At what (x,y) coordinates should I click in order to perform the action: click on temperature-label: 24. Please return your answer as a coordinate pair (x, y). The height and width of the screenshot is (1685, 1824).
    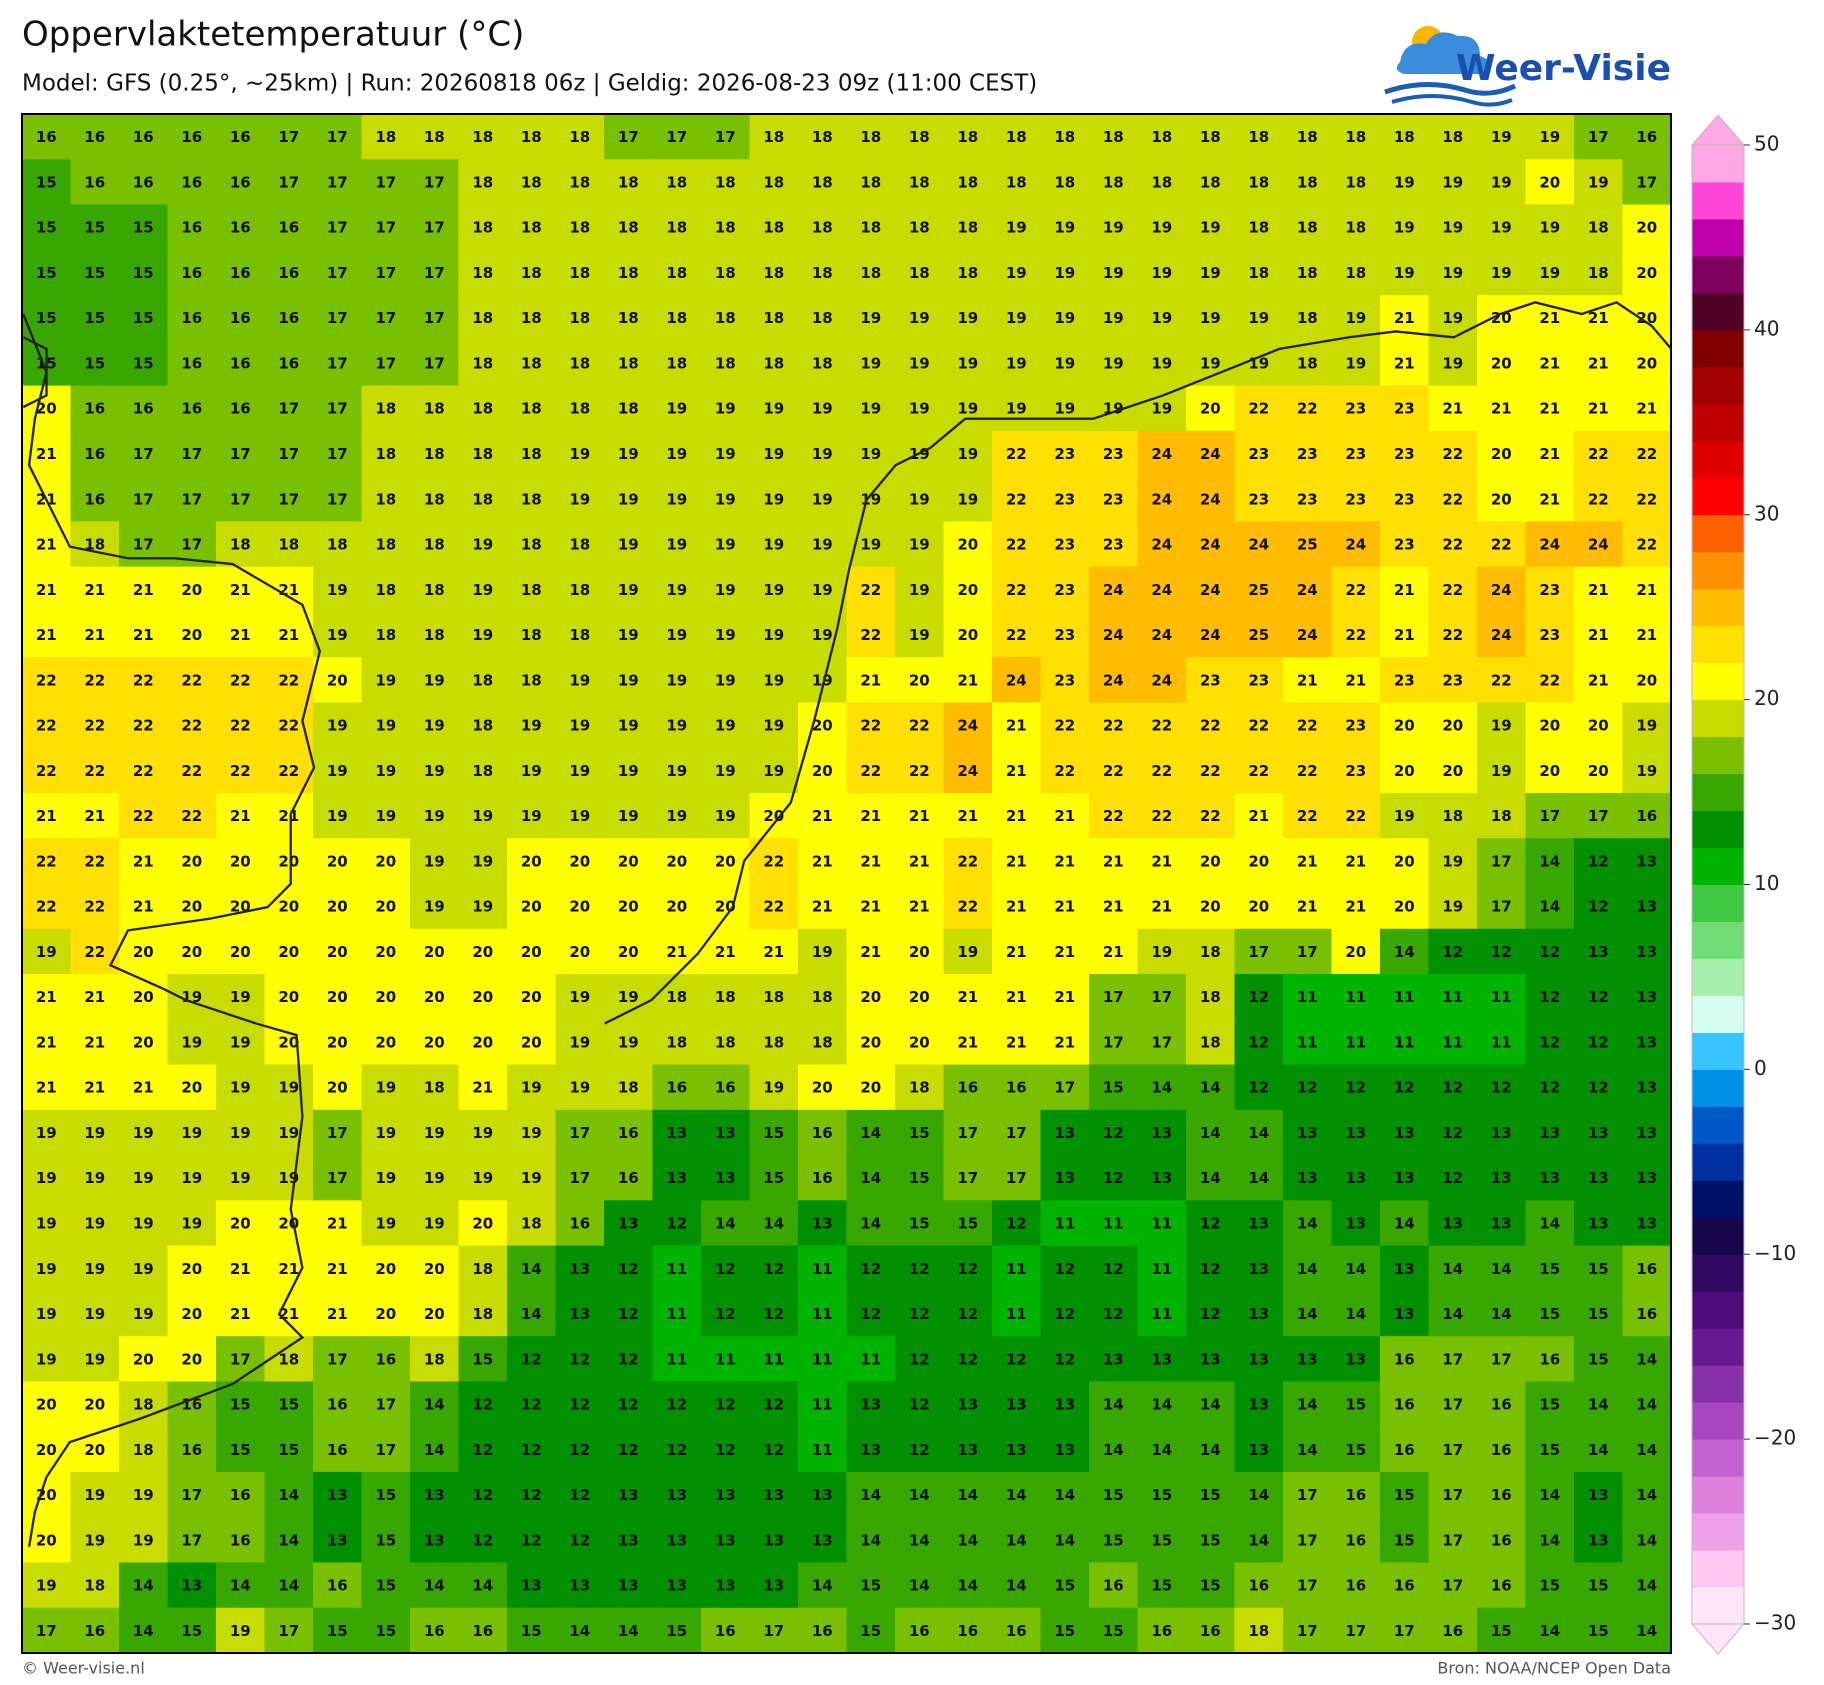
    Looking at the image, I should click on (1161, 680).